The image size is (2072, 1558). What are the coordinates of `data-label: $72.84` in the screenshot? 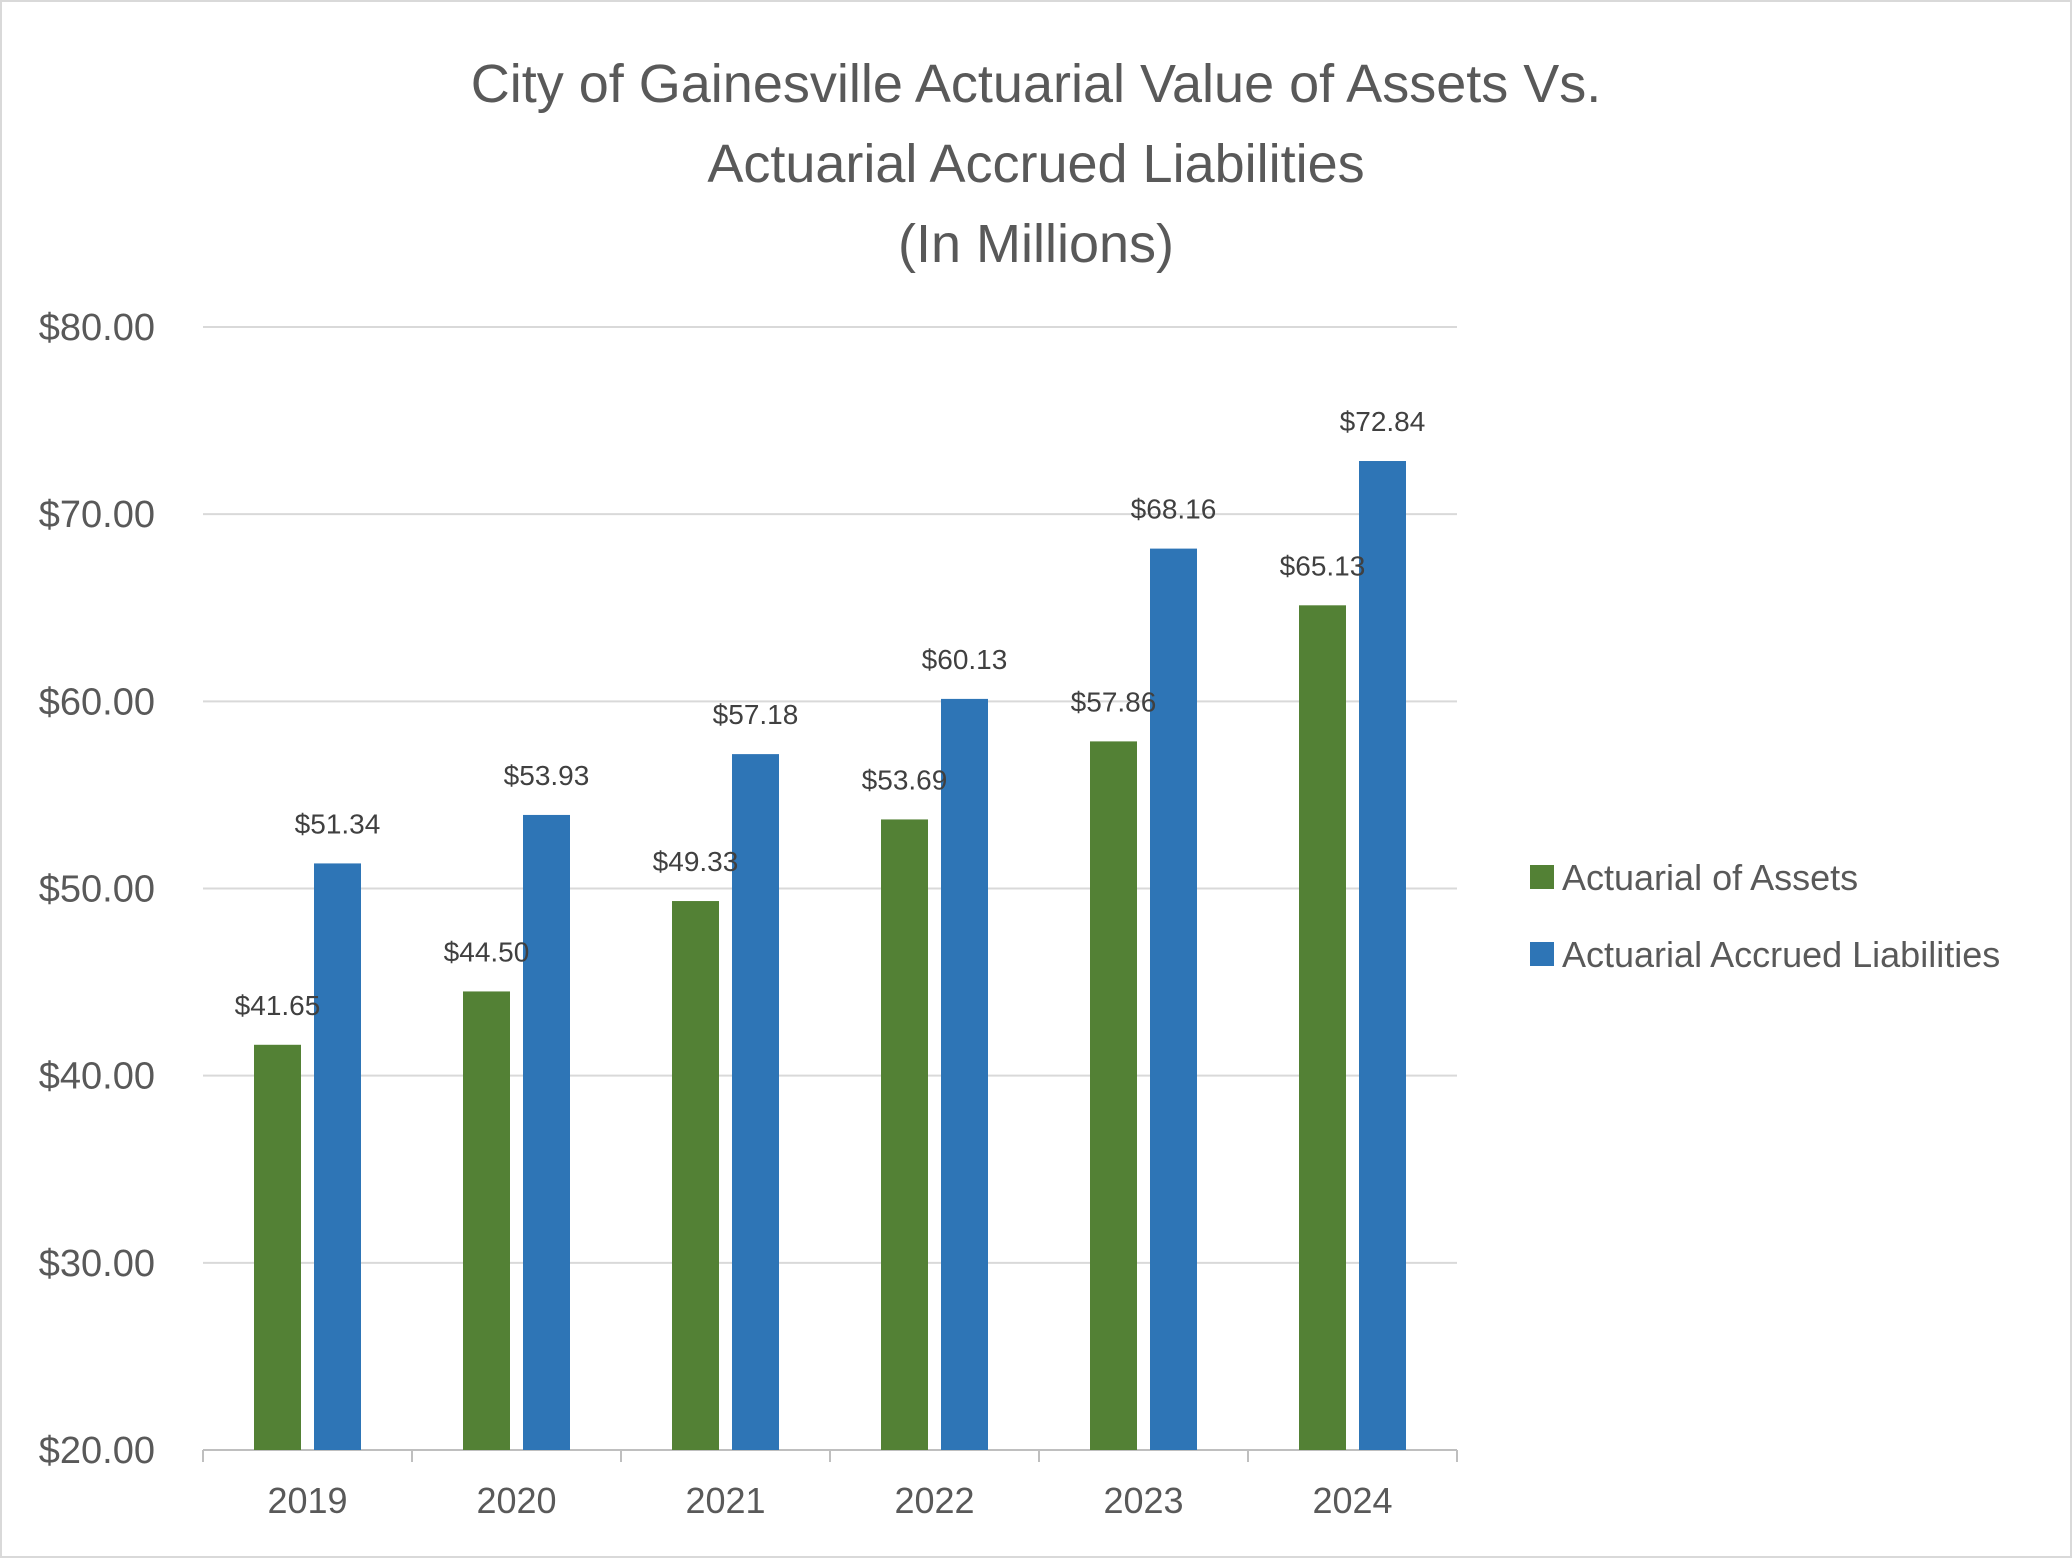 It's located at (1383, 421).